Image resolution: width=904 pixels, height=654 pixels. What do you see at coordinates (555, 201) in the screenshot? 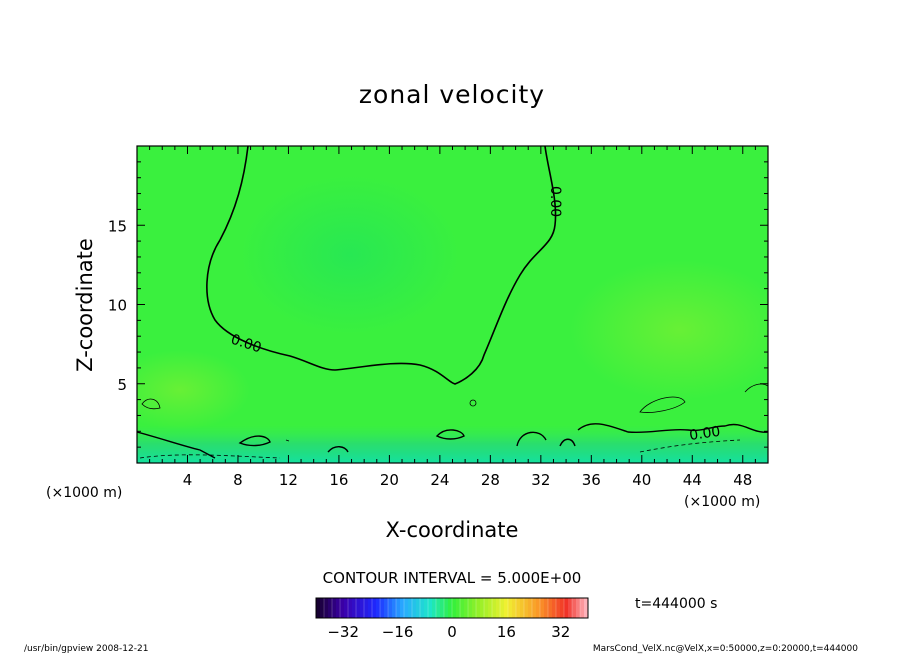
I see `contour-label-top: 0.00` at bounding box center [555, 201].